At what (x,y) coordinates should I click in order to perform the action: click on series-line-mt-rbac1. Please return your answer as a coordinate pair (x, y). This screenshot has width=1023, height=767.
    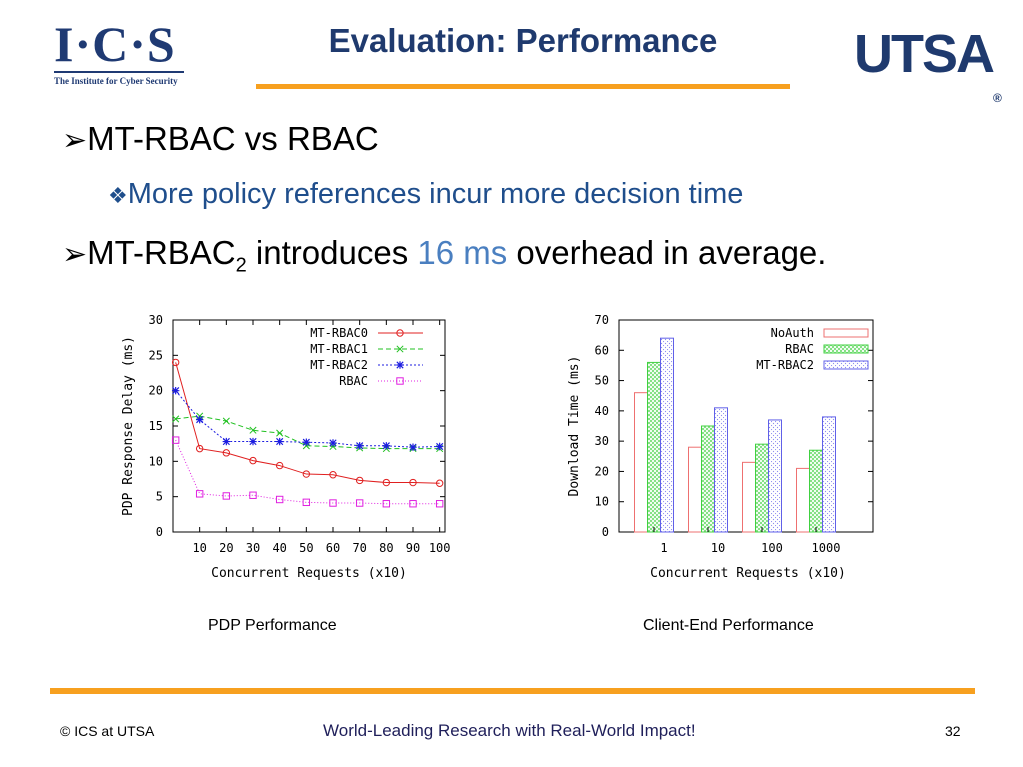
    Looking at the image, I should click on (307, 432).